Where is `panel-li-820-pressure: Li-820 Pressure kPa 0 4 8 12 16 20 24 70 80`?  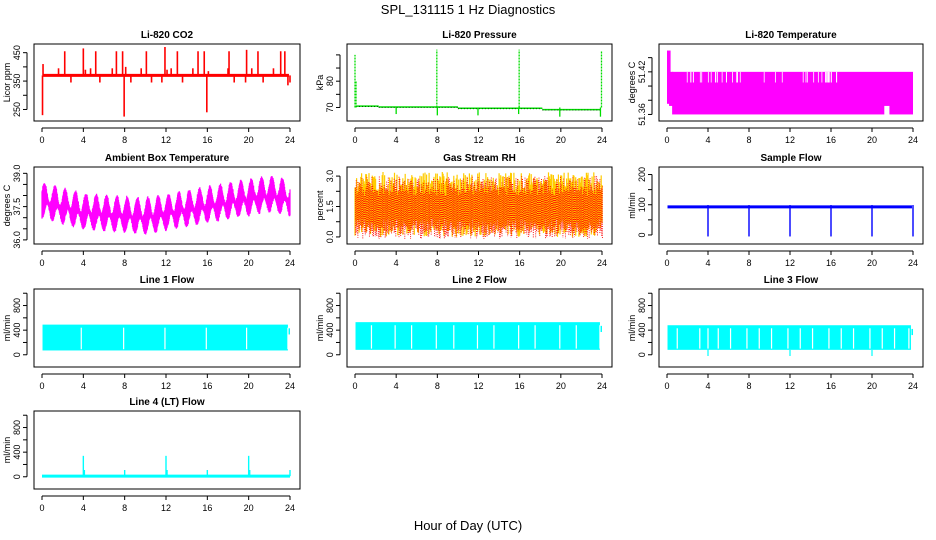 panel-li-820-pressure: Li-820 Pressure kPa 0 4 8 12 16 20 24 70 80 is located at coordinates (464, 87).